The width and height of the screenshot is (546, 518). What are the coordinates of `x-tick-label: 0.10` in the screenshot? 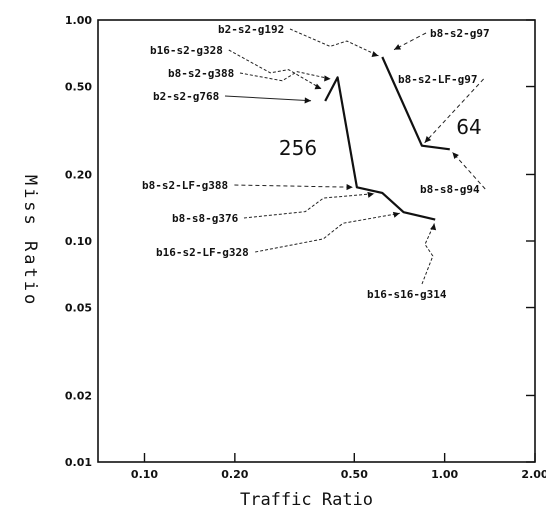 It's located at (144, 474).